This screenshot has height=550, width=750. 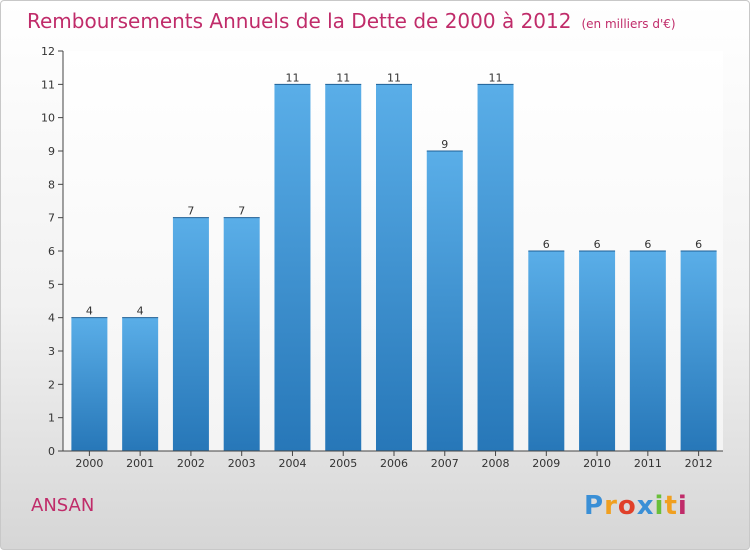 I want to click on commune-name: ANSAN, so click(x=63, y=505).